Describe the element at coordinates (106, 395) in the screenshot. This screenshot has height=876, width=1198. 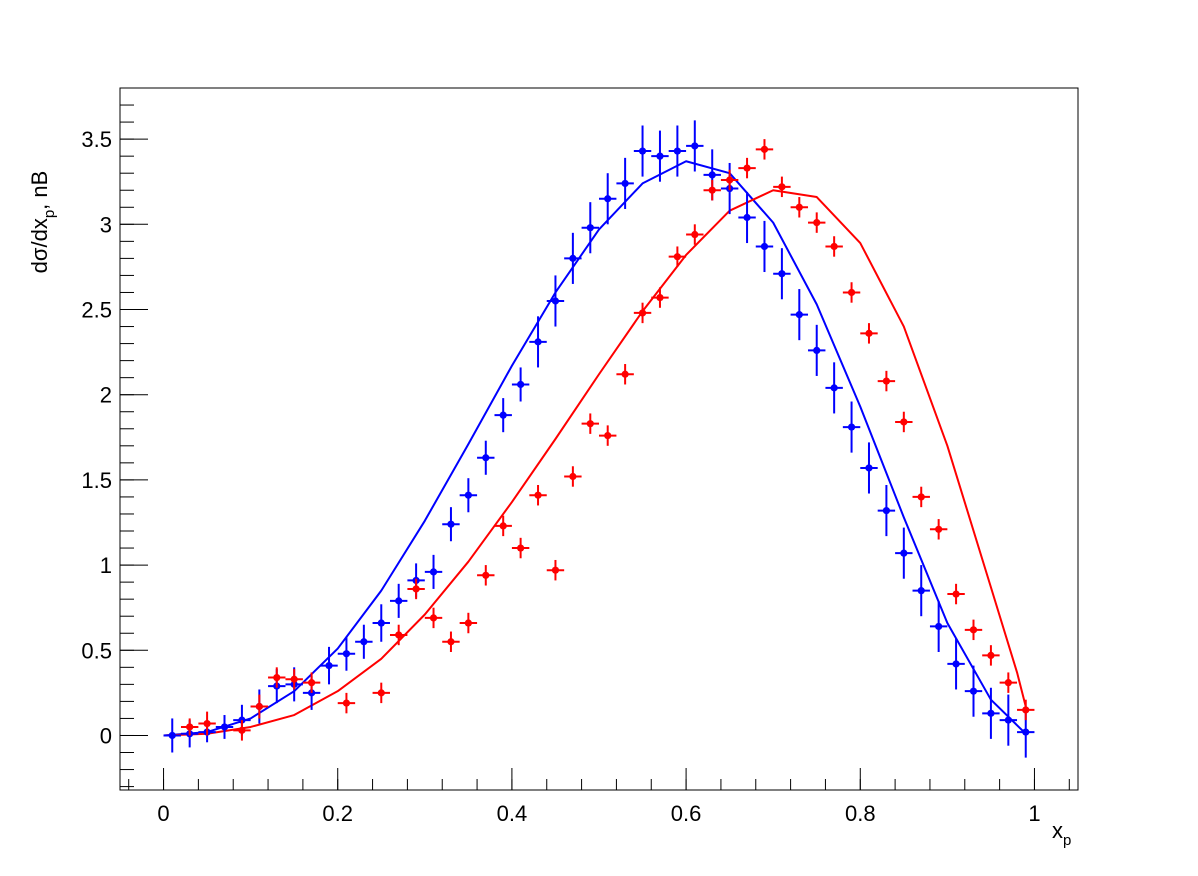
I see `y-tick-label: 2` at that location.